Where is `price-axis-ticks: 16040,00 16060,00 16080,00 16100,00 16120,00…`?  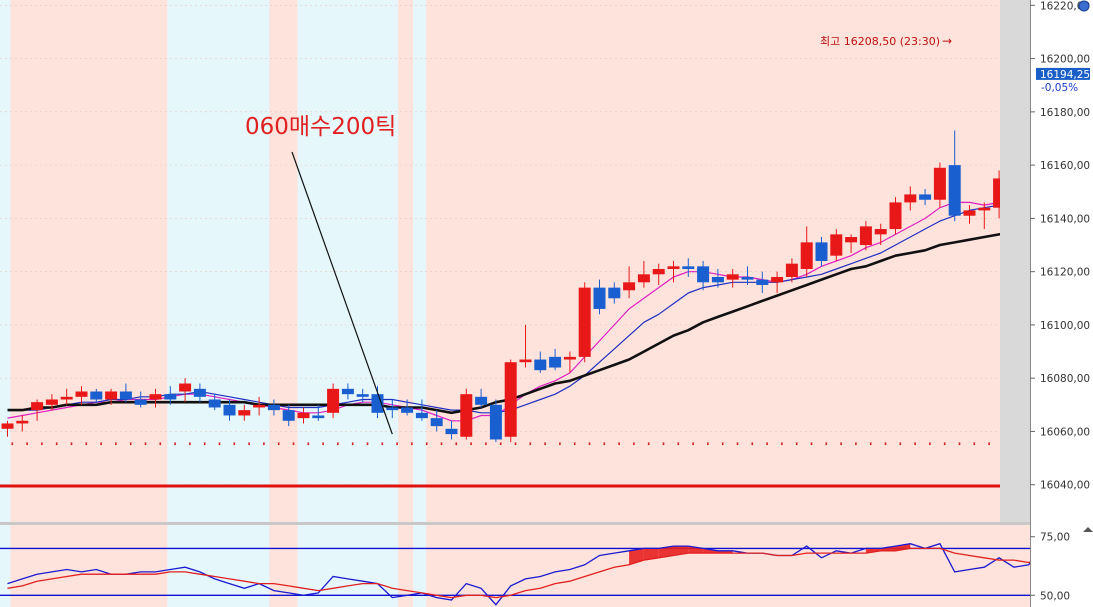
price-axis-ticks: 16040,00 16060,00 16080,00 16100,00 16120,00… is located at coordinates (1060, 246).